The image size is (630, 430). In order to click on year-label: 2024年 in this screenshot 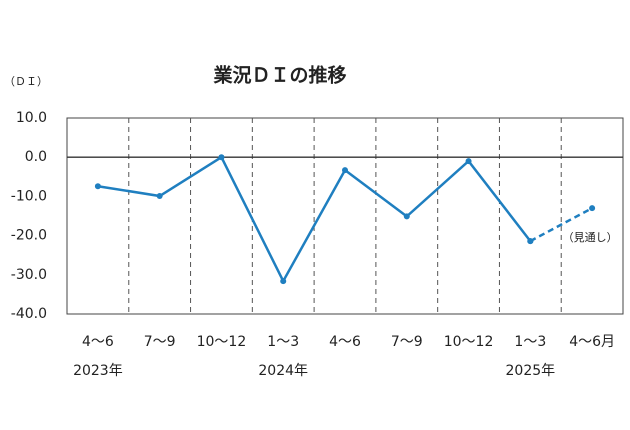, I will do `click(283, 371)`.